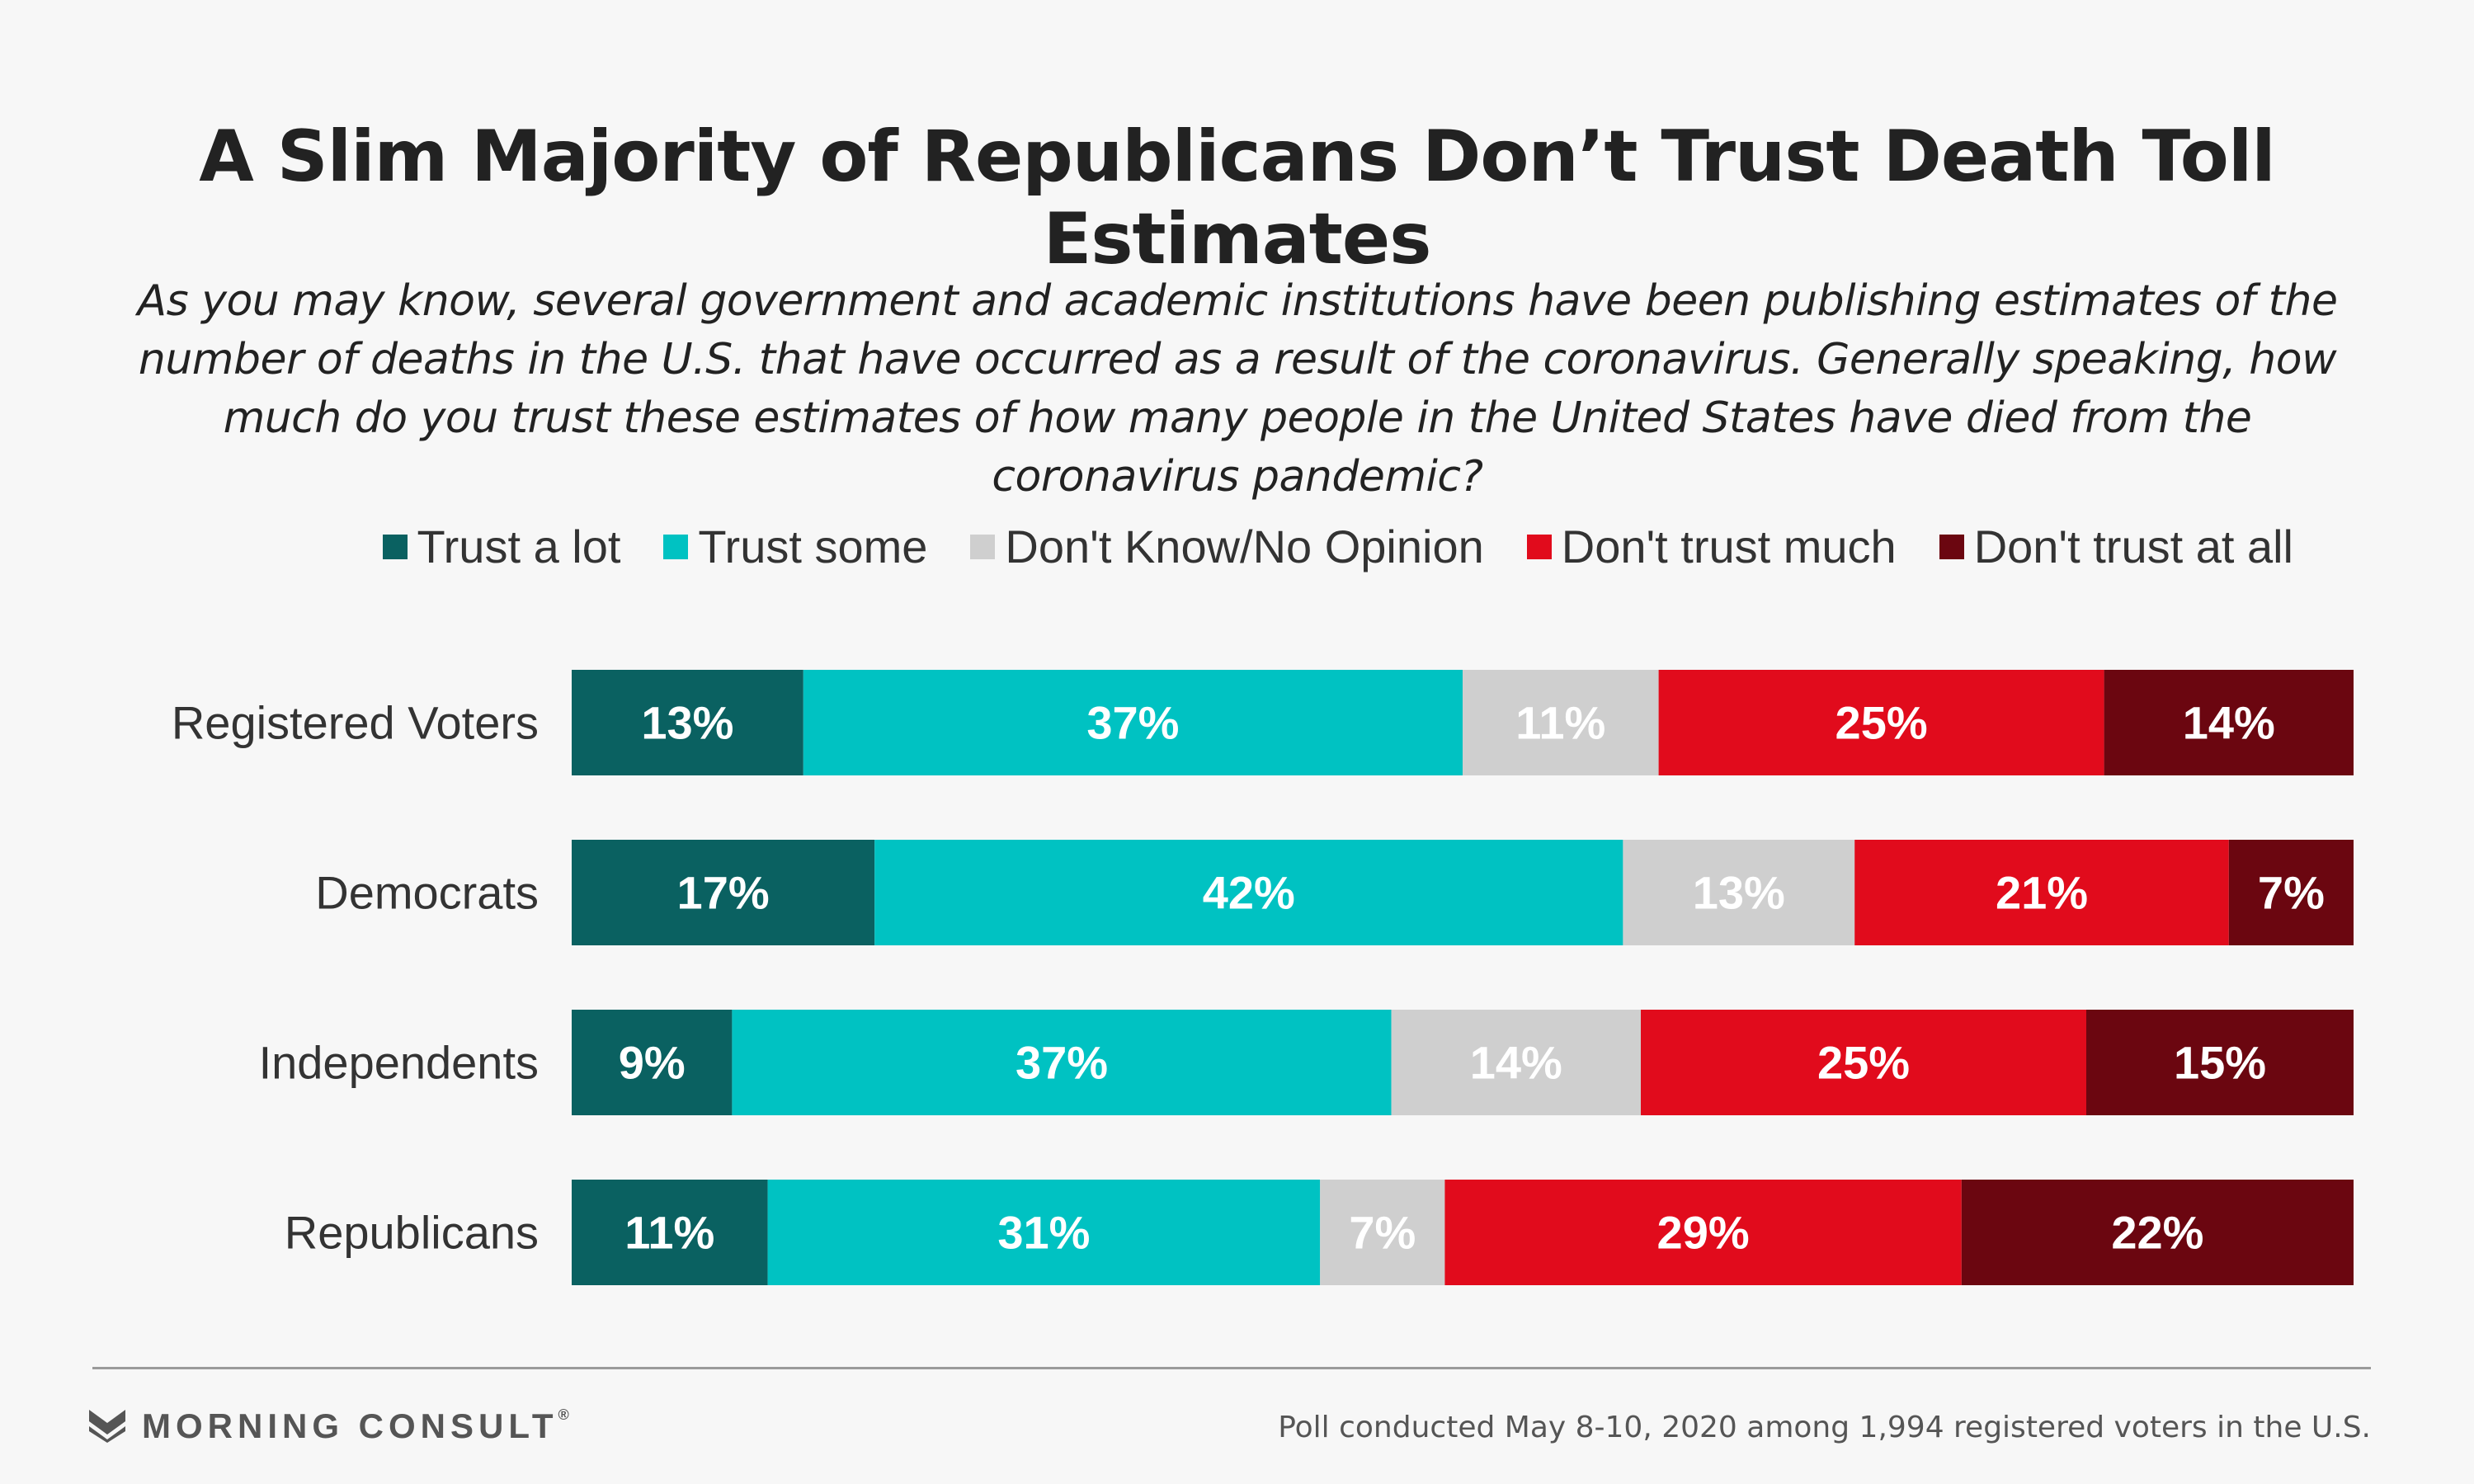 The image size is (2474, 1484). What do you see at coordinates (412, 1233) in the screenshot?
I see `category-label: Republicans` at bounding box center [412, 1233].